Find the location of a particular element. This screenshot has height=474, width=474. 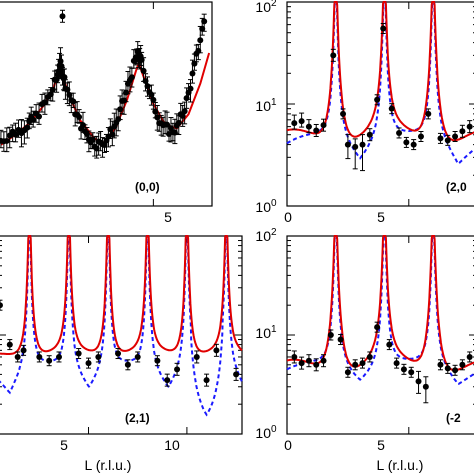

x-tick-label: 10 is located at coordinates (172, 445).